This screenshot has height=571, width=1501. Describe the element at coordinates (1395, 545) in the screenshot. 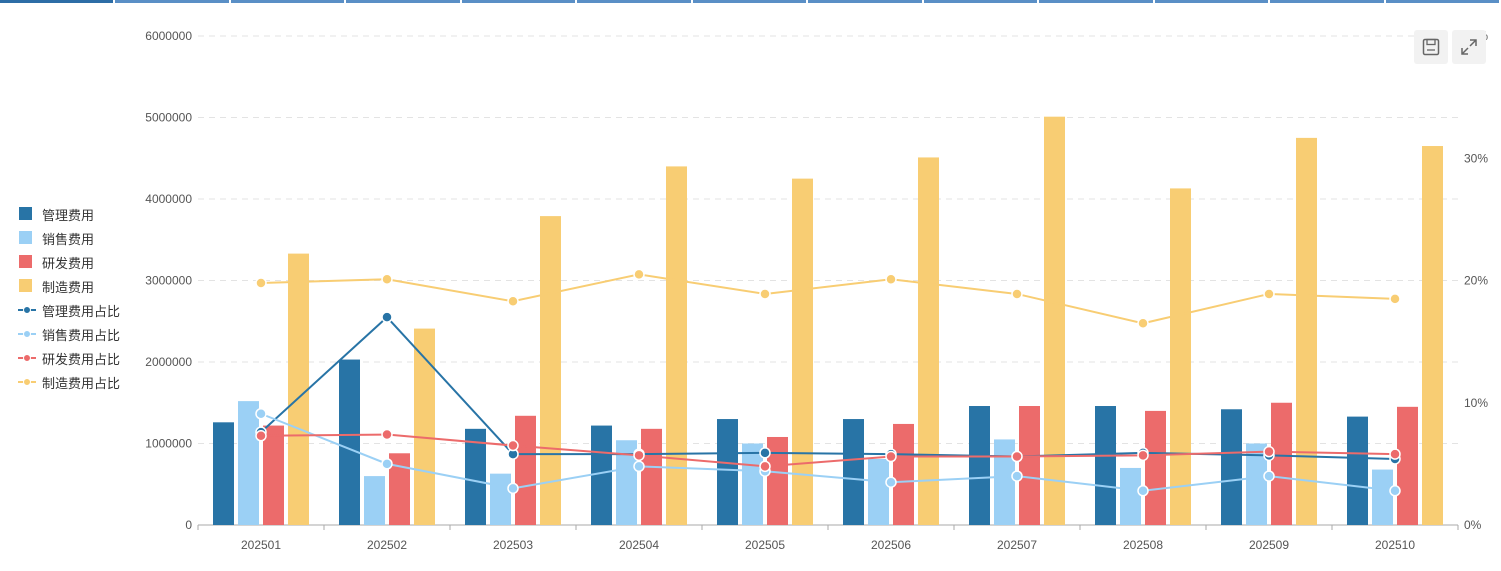

I see `x-tick-label: 202510` at that location.